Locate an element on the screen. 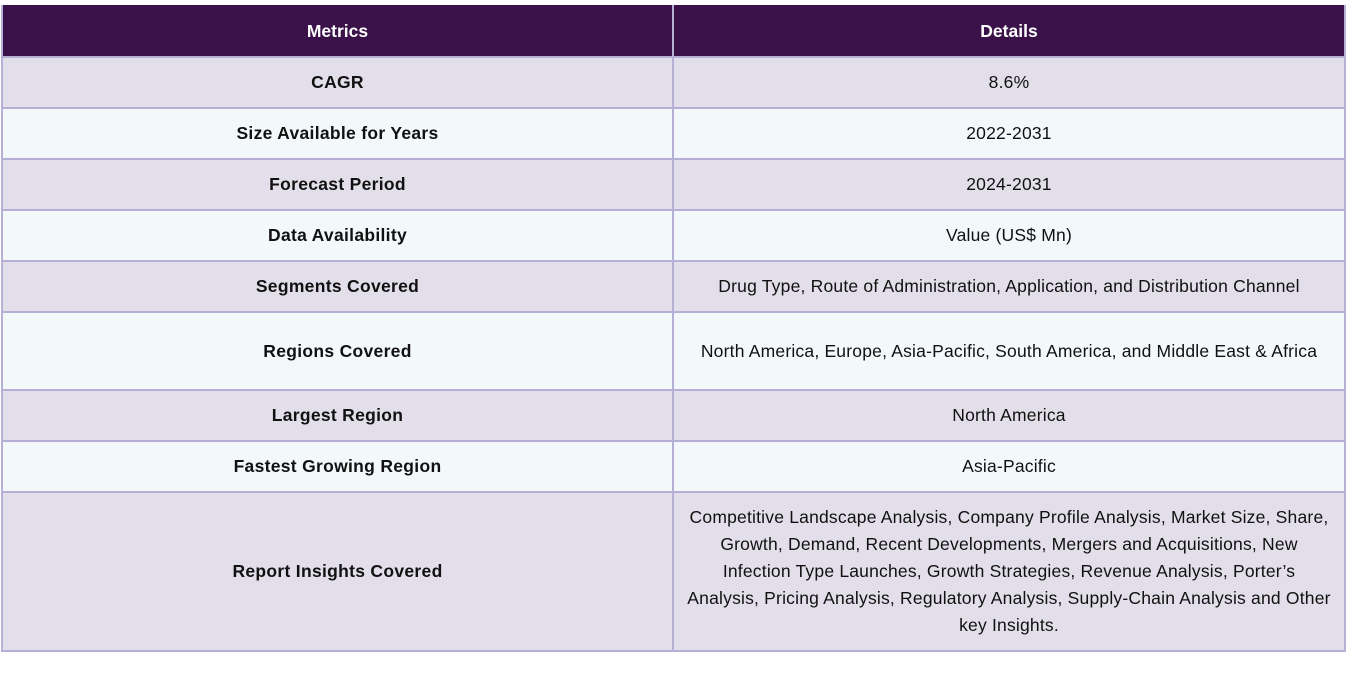 This screenshot has width=1350, height=673. metric-cell: CAGR is located at coordinates (337, 82).